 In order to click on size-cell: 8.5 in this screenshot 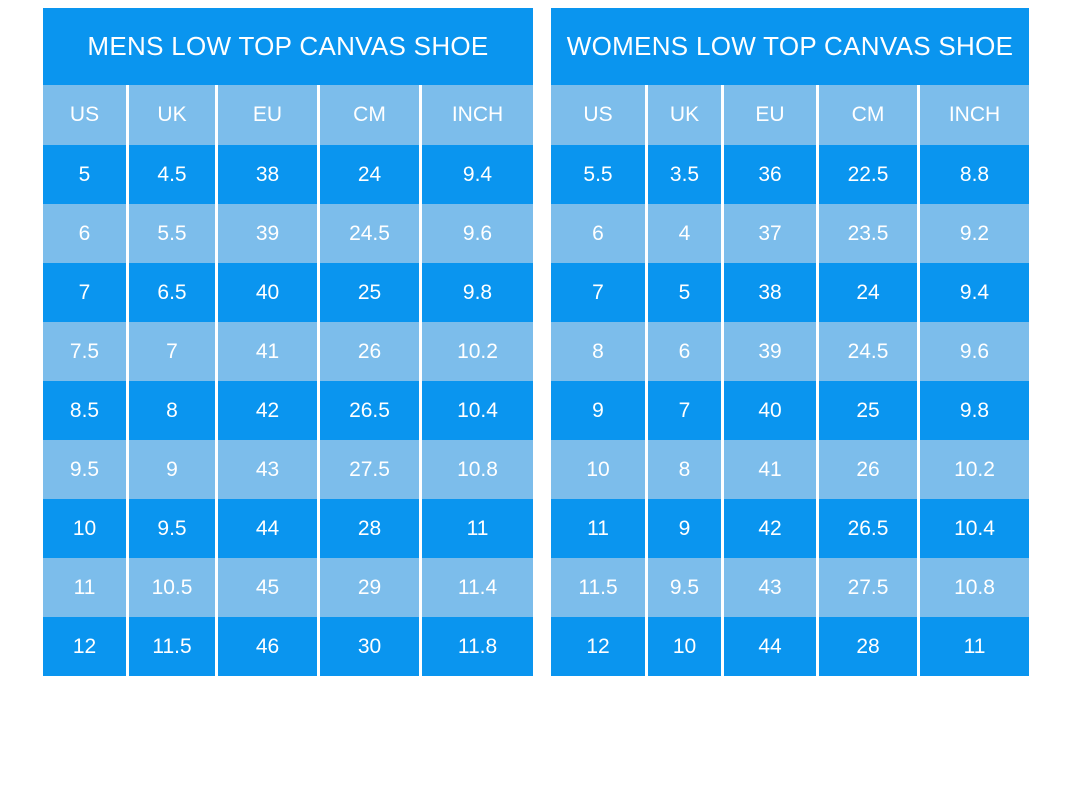, I will do `click(84, 410)`.